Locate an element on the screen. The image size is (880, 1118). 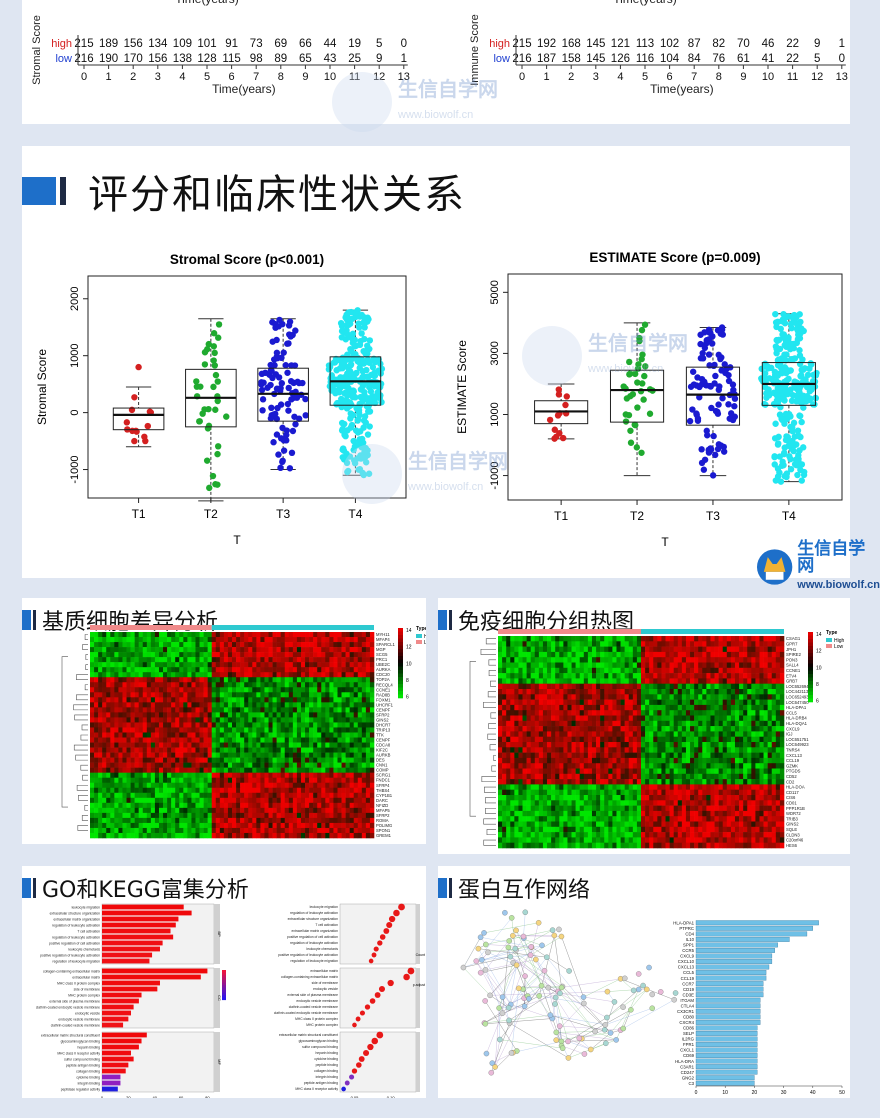
km-count: 156 is located at coordinates (133, 44).